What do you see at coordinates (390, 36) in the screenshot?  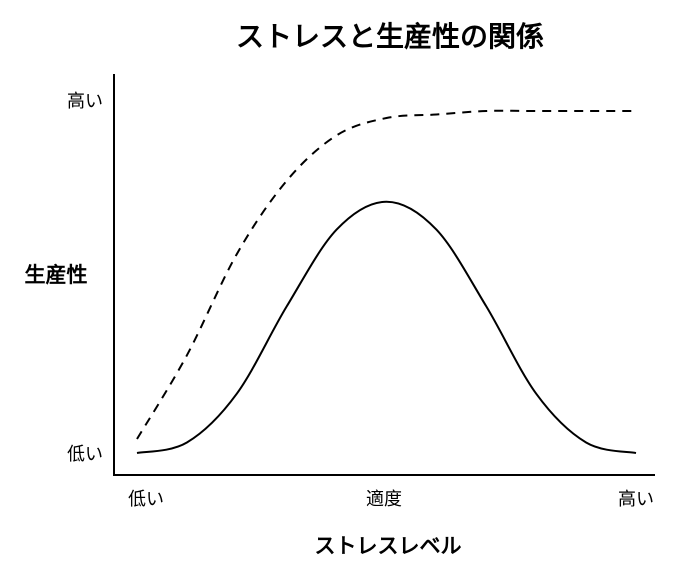 I see `chart-title: ストレスと生産性の関係` at bounding box center [390, 36].